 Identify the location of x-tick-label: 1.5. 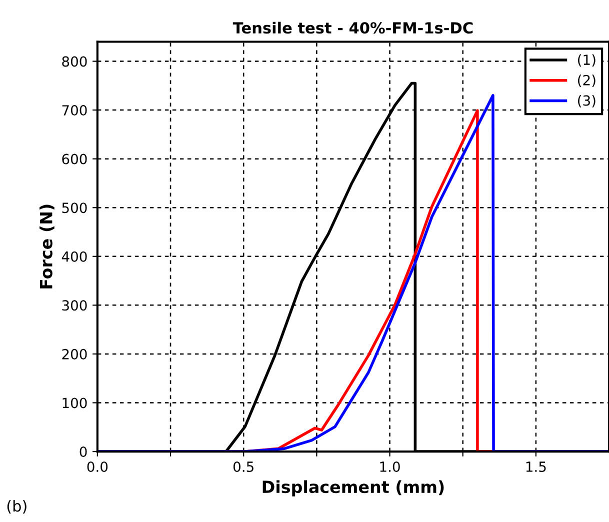
(536, 467).